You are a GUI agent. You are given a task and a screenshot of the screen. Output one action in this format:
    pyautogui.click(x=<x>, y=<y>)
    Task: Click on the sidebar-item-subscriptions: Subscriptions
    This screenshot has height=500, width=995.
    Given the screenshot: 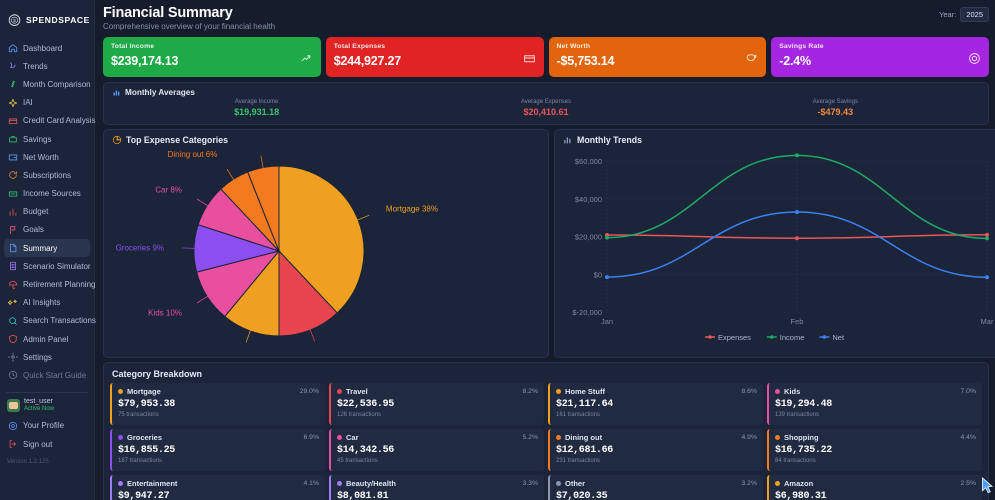 What is the action you would take?
    pyautogui.click(x=47, y=175)
    